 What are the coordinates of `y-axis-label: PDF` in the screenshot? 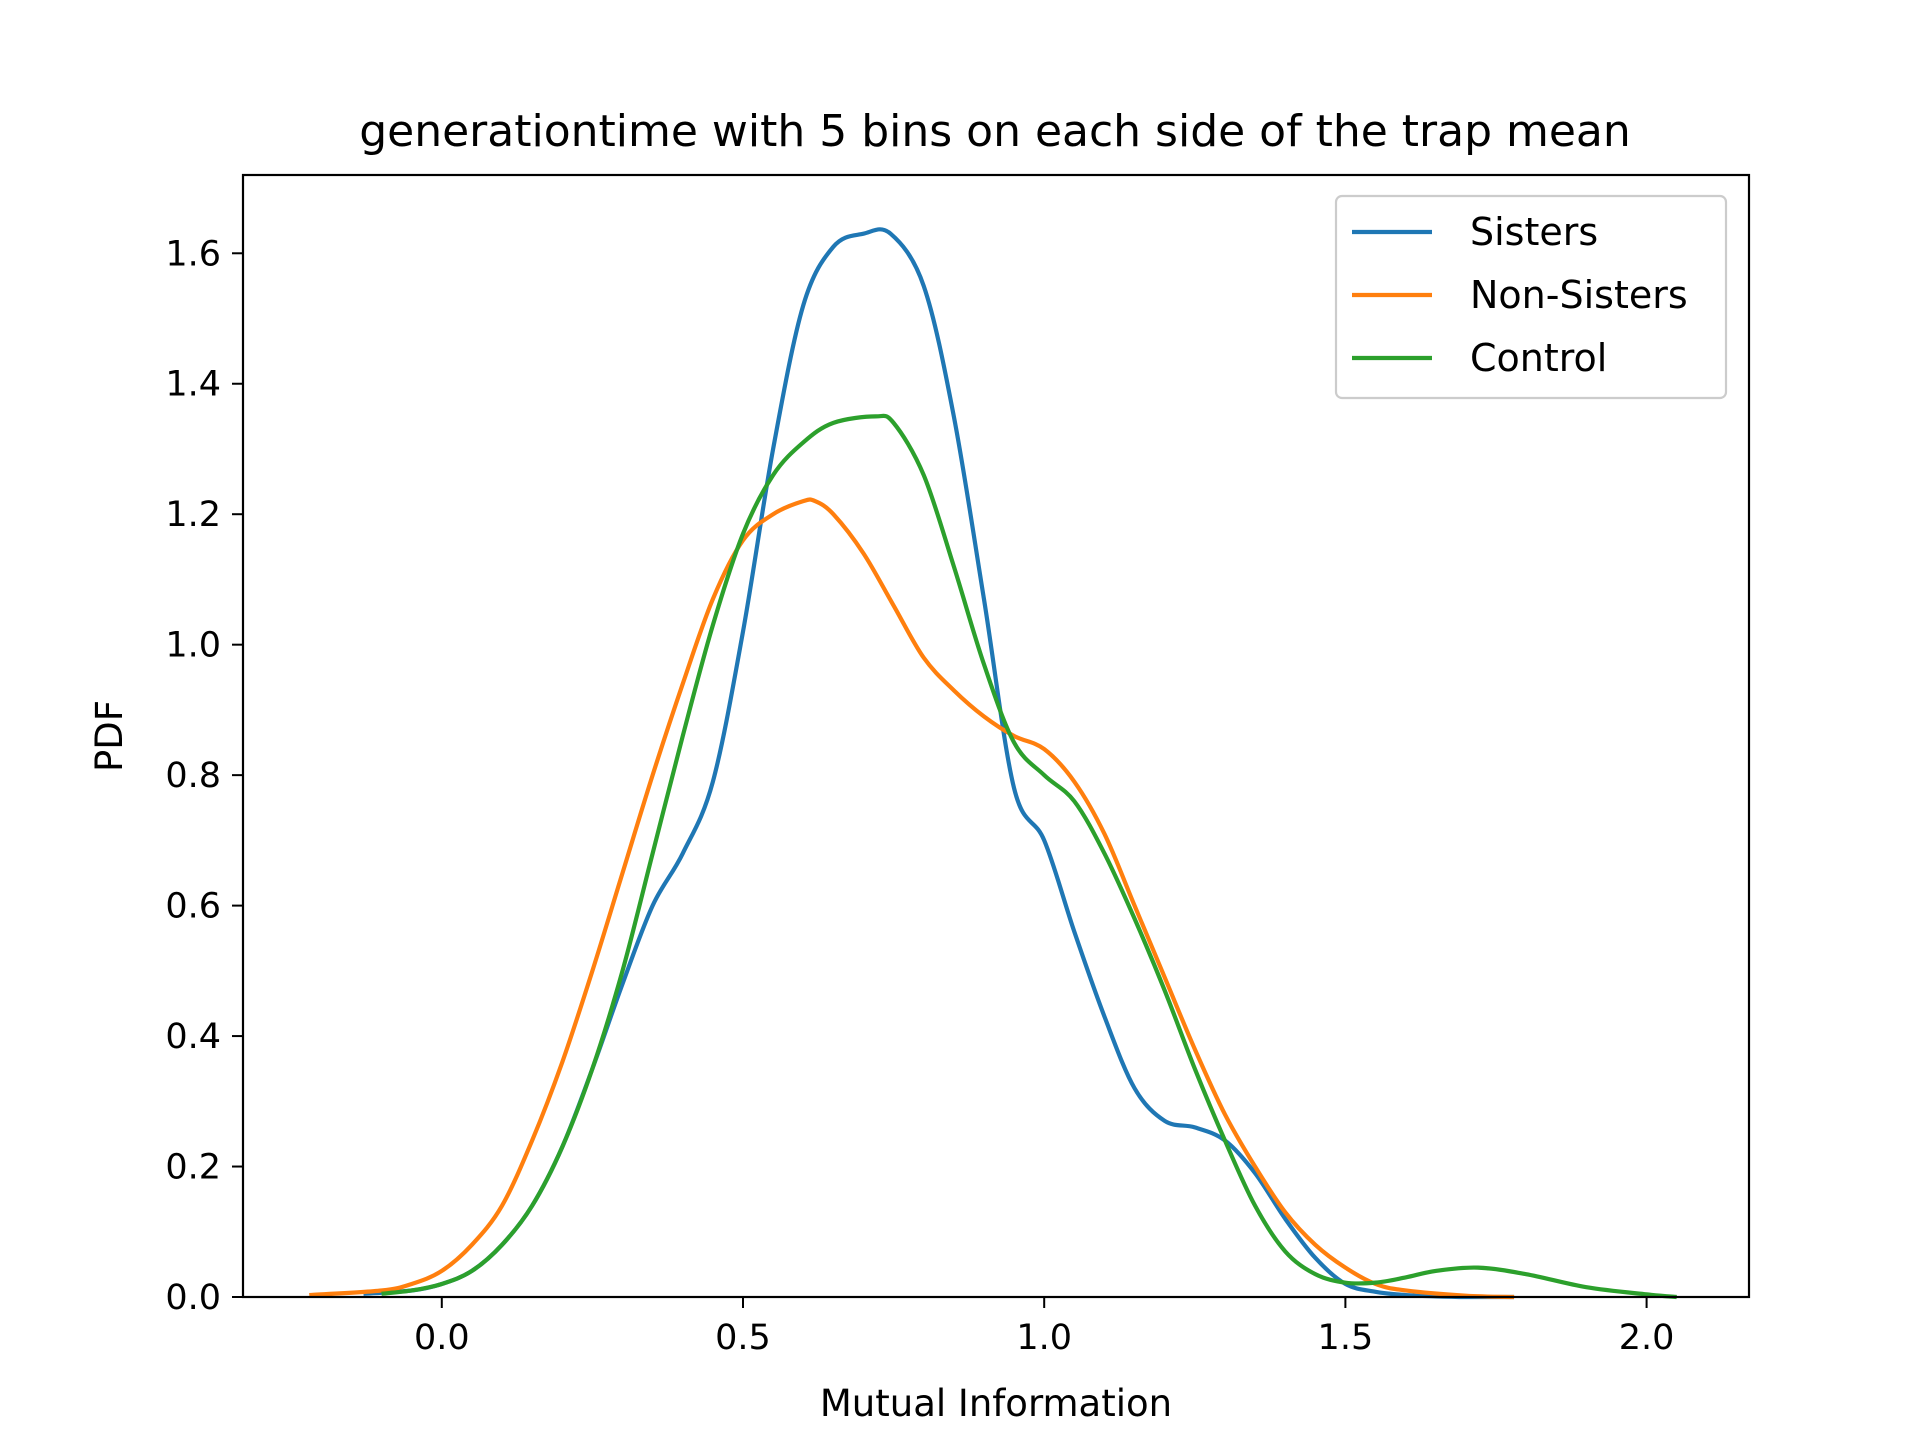 It's located at (109, 736).